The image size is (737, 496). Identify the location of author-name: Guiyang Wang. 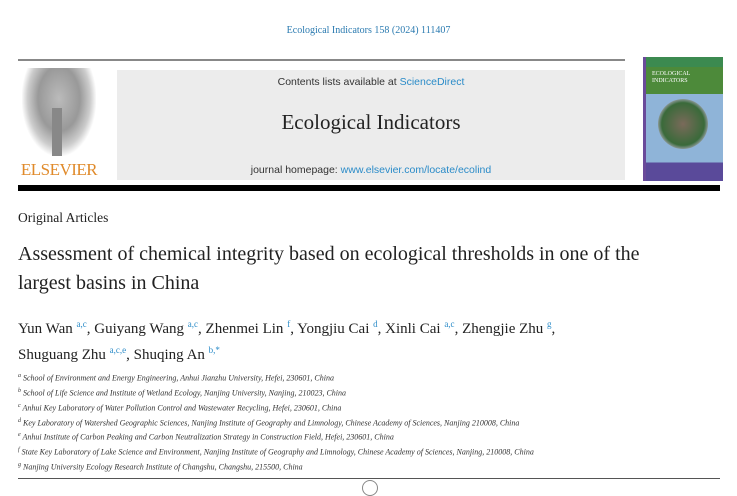
(139, 329).